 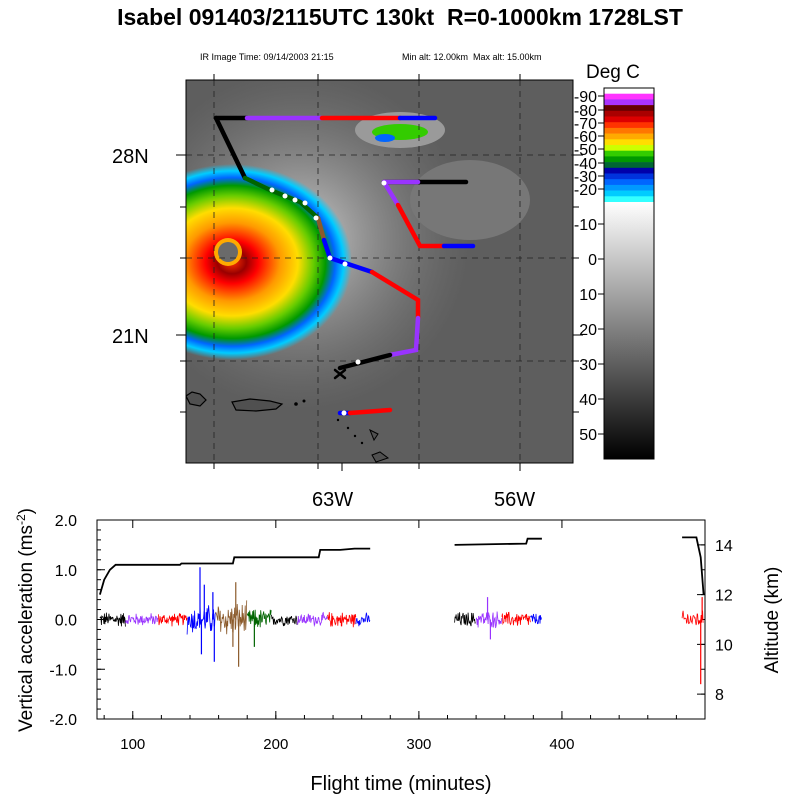 What do you see at coordinates (592, 260) in the screenshot?
I see `colorbar-tick-label: 0` at bounding box center [592, 260].